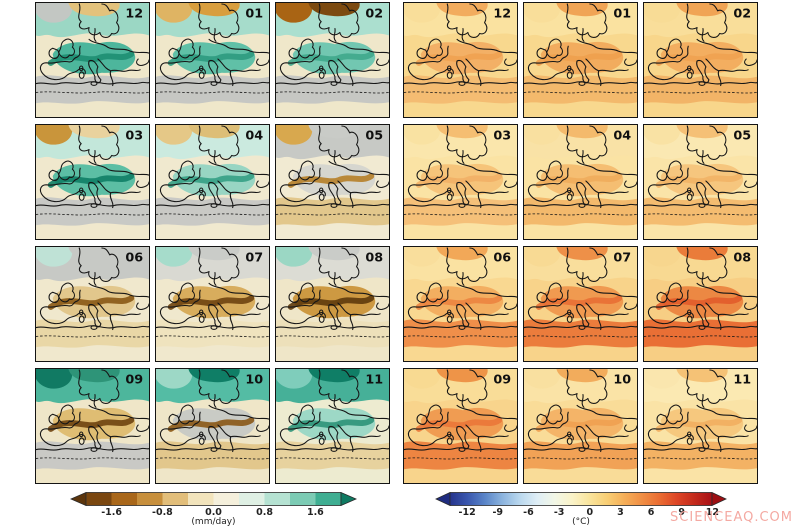  What do you see at coordinates (213, 522) in the screenshot?
I see `precipitation-colorbar-unit-label: (mm/day)` at bounding box center [213, 522].